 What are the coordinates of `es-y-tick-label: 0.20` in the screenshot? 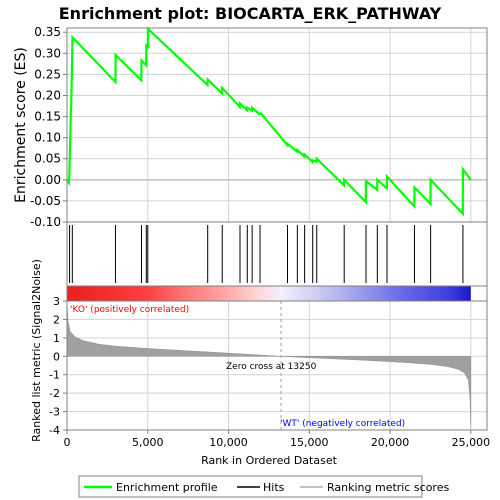 It's located at (47, 95).